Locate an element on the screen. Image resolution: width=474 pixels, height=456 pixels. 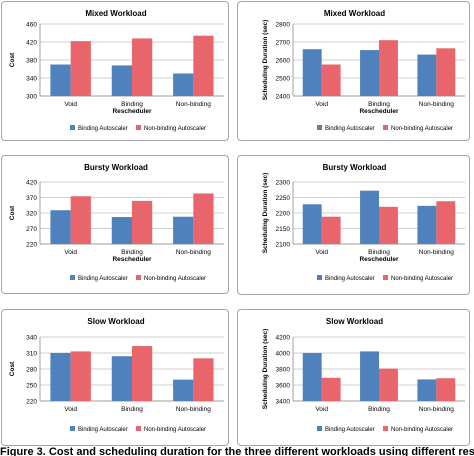
chart-title: Mixed Workload is located at coordinates (354, 13).